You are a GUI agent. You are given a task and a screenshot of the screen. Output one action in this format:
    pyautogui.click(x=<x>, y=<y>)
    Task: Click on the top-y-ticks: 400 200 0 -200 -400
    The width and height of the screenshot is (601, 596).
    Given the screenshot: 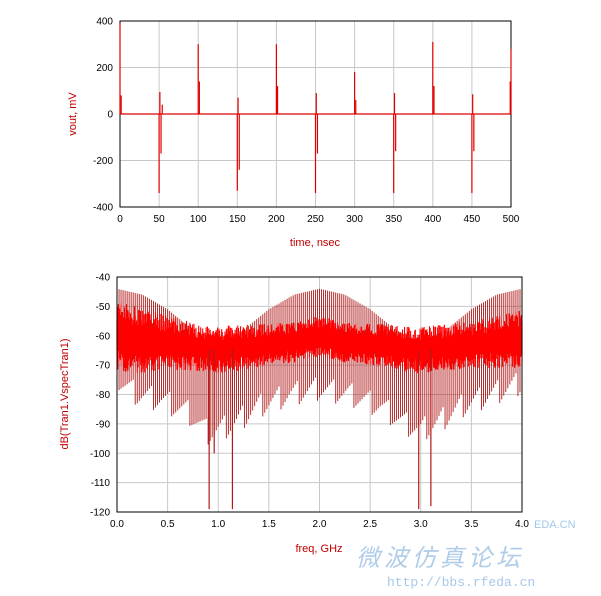 What is the action you would take?
    pyautogui.click(x=103, y=115)
    